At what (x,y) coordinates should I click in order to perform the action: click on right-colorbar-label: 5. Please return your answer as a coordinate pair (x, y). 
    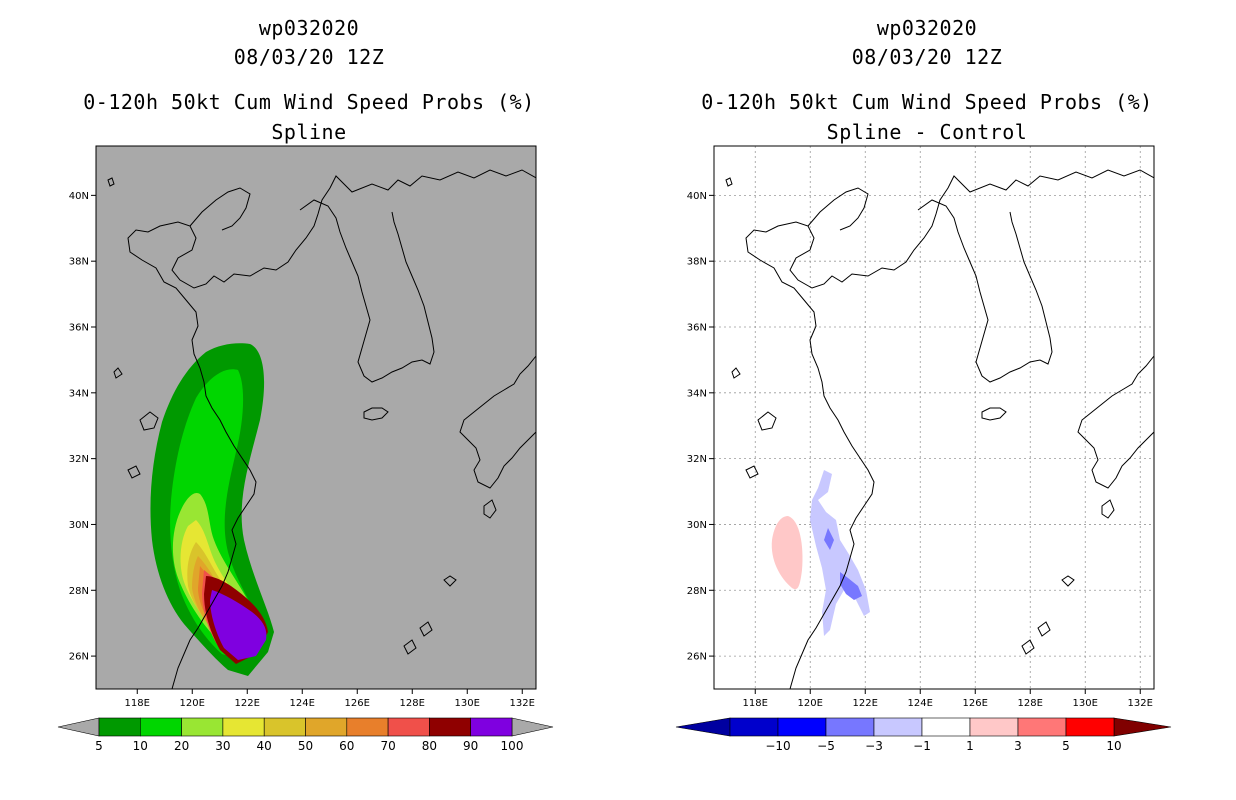
    Looking at the image, I should click on (1066, 746).